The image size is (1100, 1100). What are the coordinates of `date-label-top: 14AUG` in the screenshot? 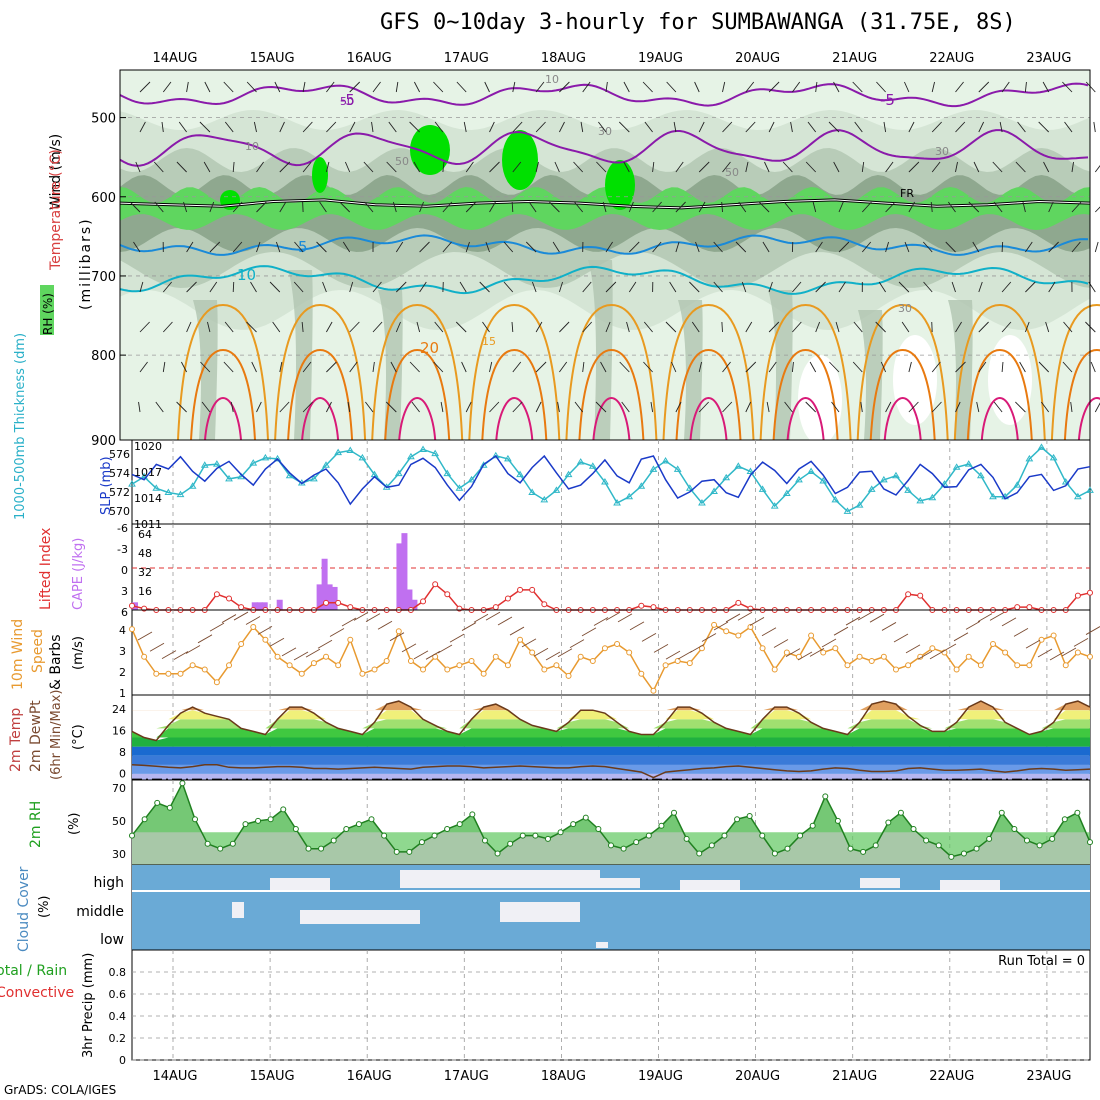 It's located at (174, 58).